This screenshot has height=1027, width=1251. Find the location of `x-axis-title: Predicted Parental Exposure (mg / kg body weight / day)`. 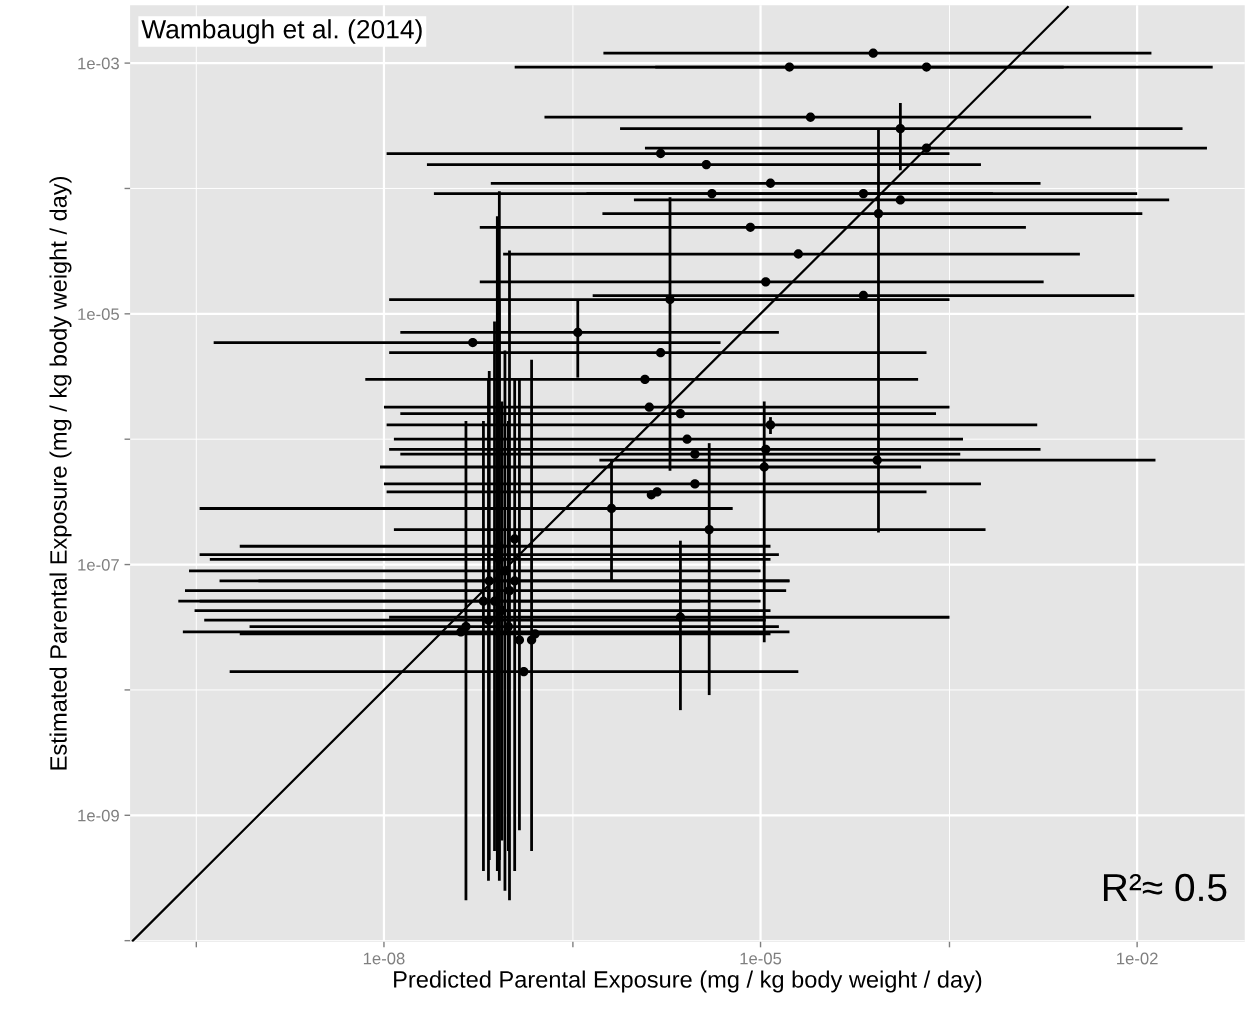

x-axis-title: Predicted Parental Exposure (mg / kg body weight / day) is located at coordinates (688, 981).